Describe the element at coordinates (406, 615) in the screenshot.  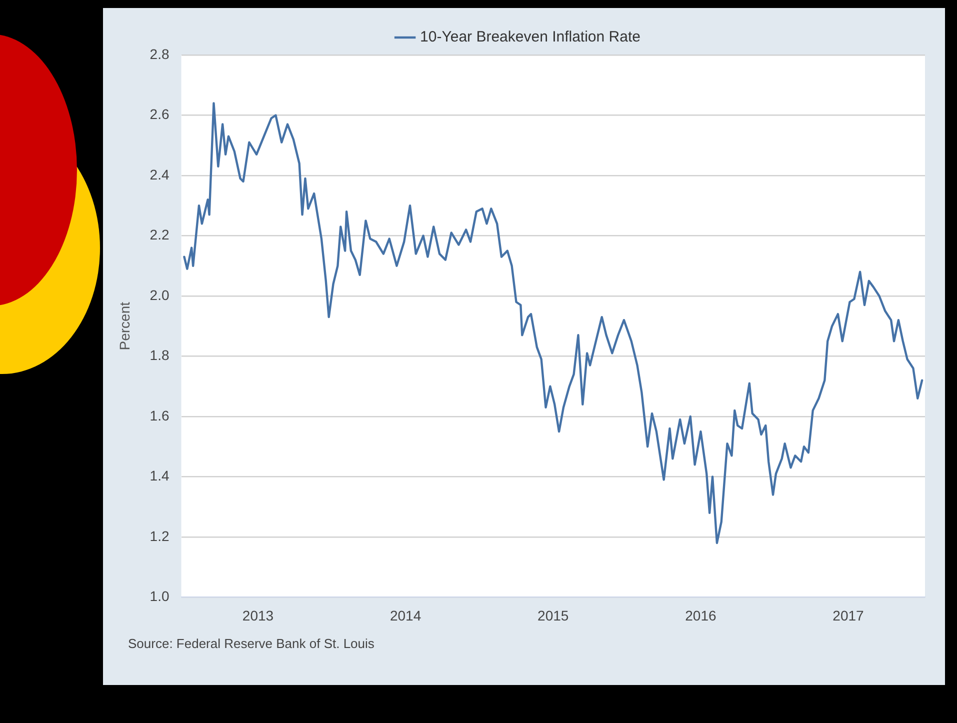
I see `x-tick-label: 2014` at that location.